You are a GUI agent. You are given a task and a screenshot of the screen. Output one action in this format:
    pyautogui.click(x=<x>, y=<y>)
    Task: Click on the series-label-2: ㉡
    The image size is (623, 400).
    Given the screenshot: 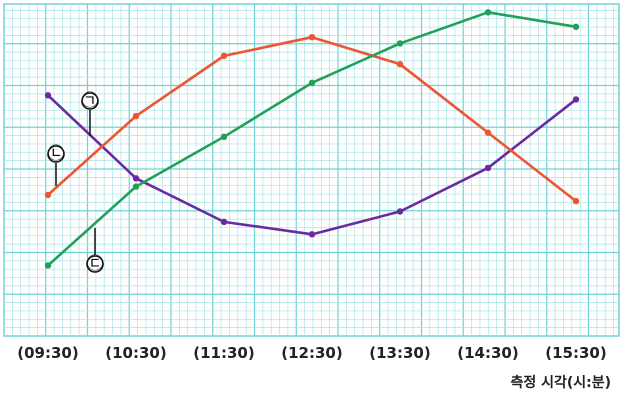 What is the action you would take?
    pyautogui.click(x=56, y=165)
    